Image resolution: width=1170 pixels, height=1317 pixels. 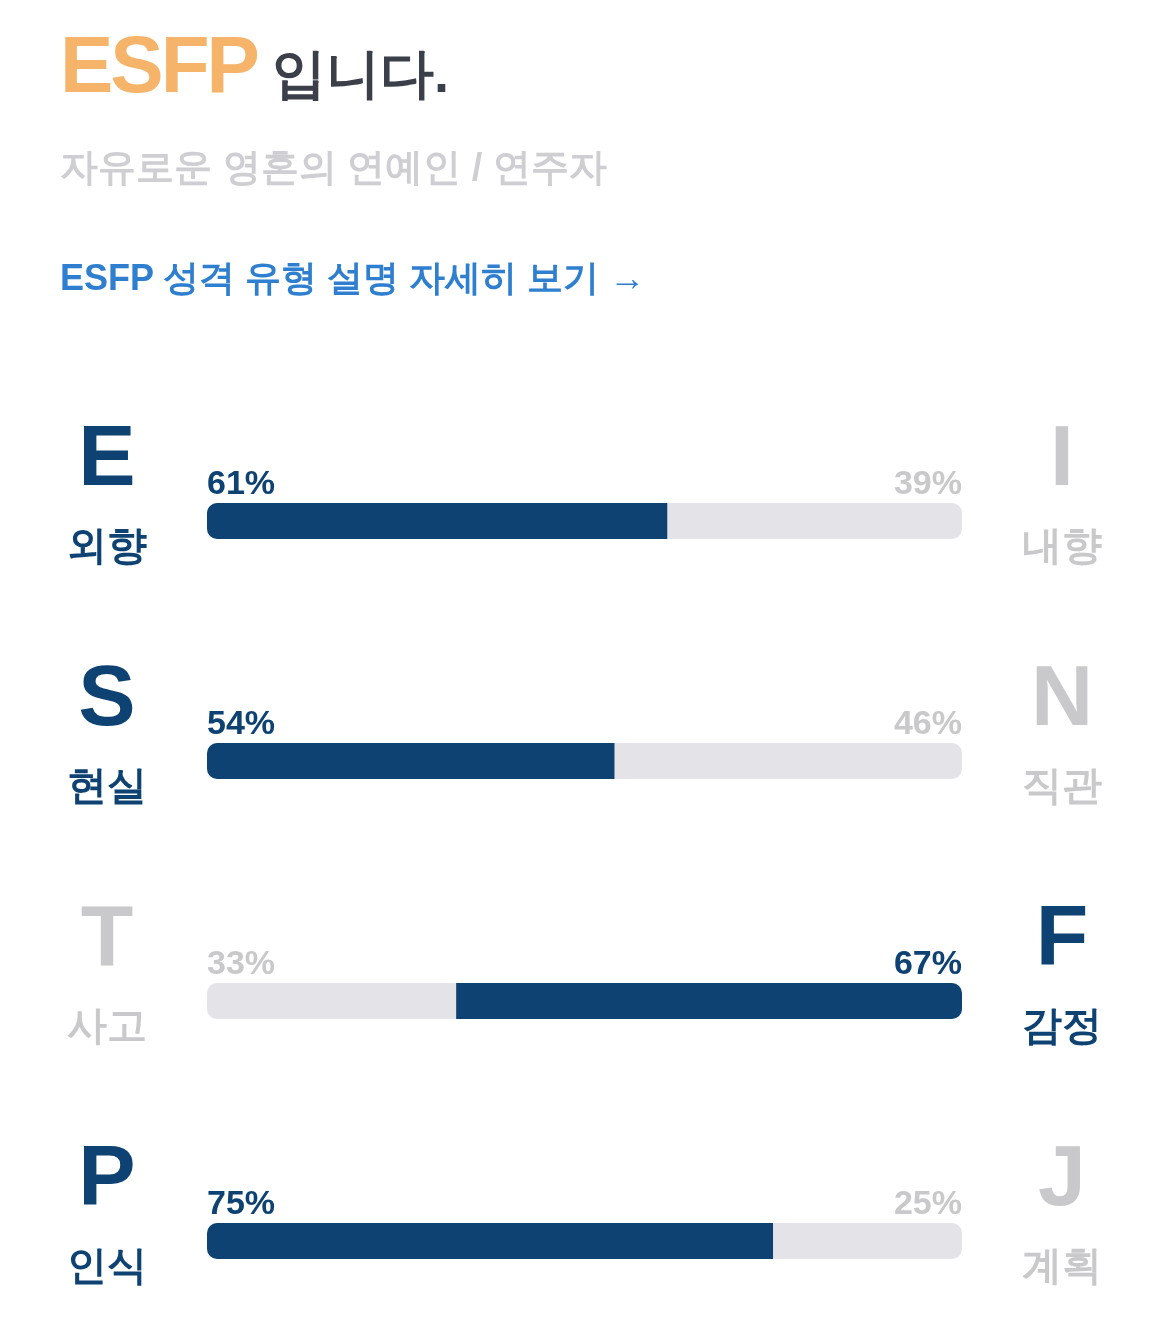 I want to click on text: ESFP 성격 유형 설명 자세히 보기 →, so click(x=353, y=277).